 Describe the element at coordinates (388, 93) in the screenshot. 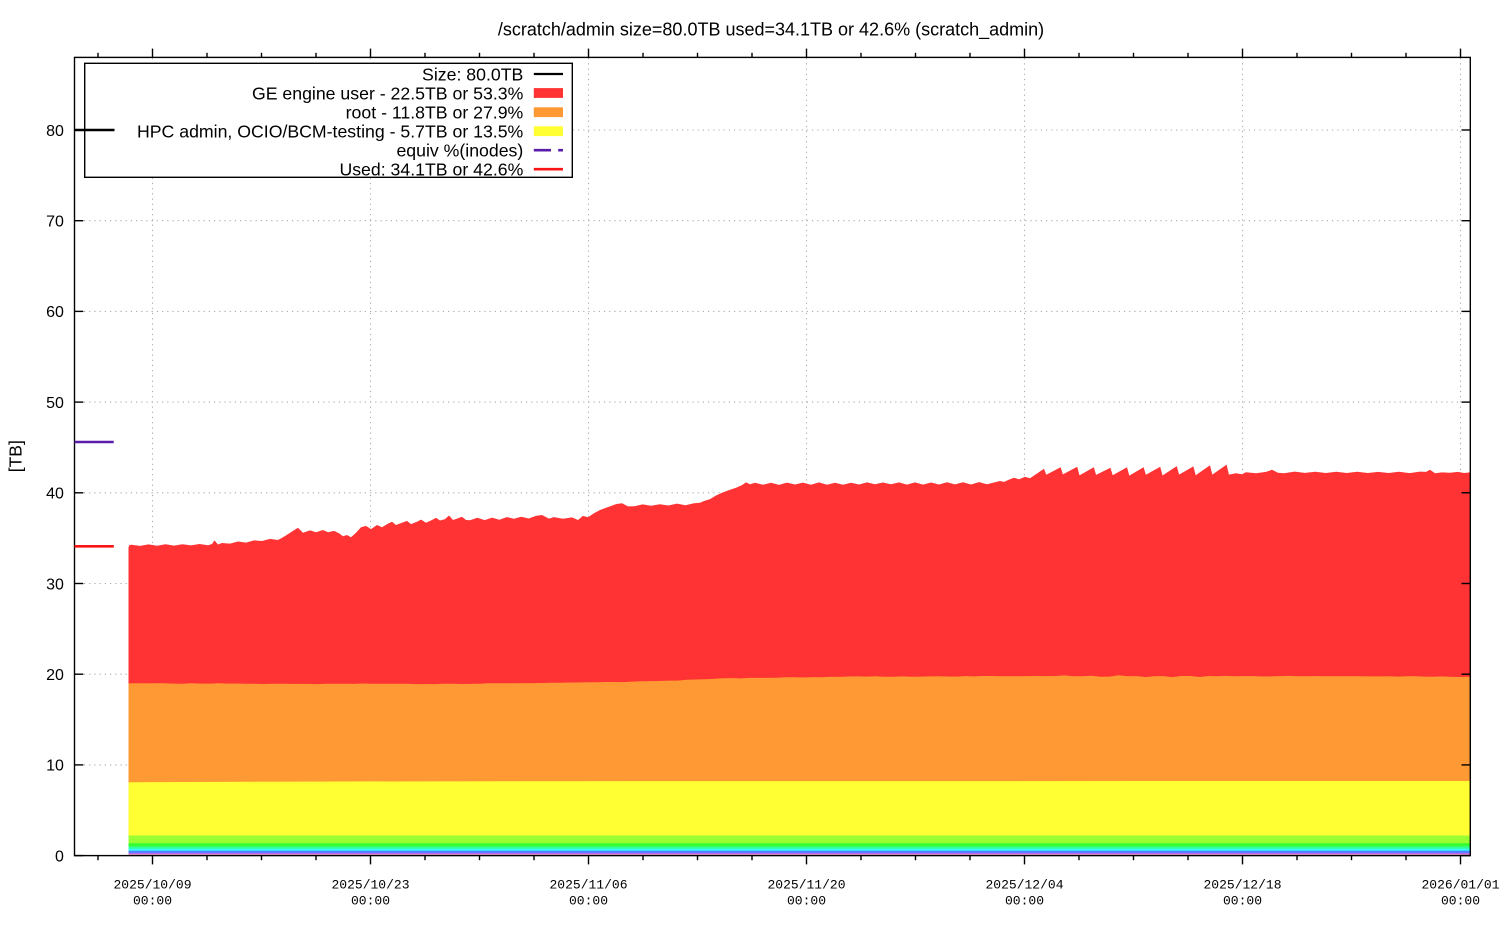

I see `svg-text:GE engine user - 22.5TB or 53.: GE engine user - 22.5TB or 53.3%` at that location.